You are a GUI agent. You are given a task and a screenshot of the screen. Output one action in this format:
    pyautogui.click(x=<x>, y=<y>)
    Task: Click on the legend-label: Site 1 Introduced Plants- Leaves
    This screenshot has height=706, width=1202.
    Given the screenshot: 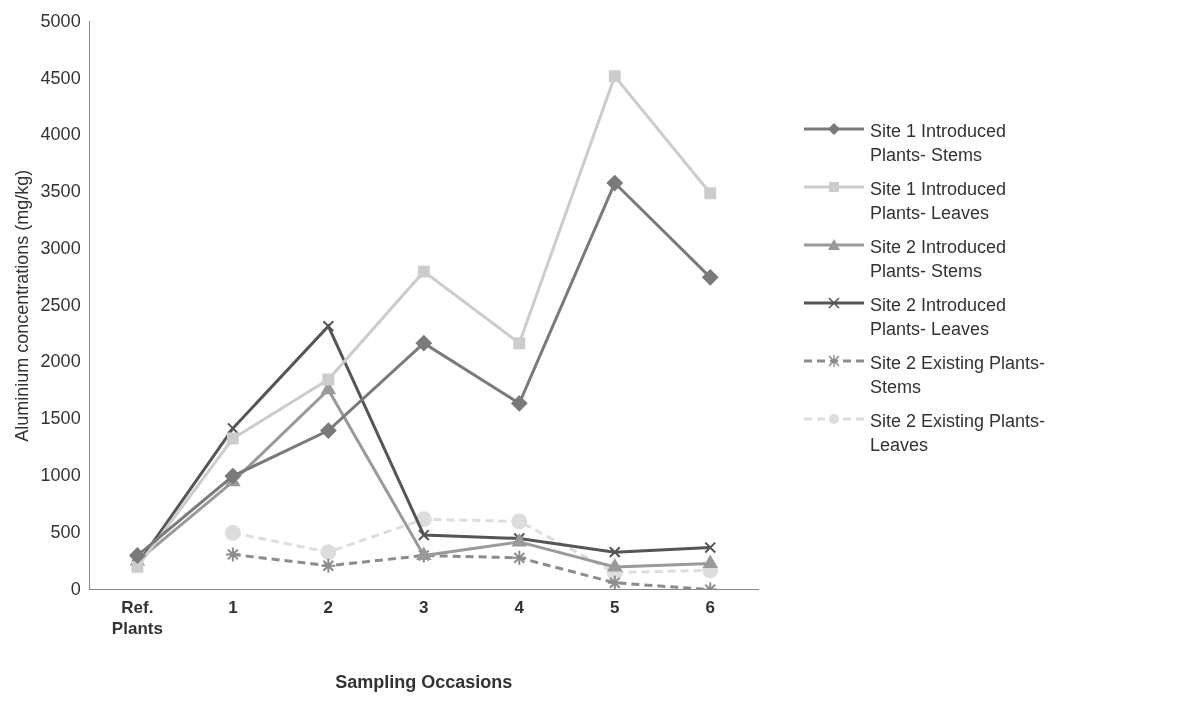 What is the action you would take?
    pyautogui.click(x=939, y=201)
    